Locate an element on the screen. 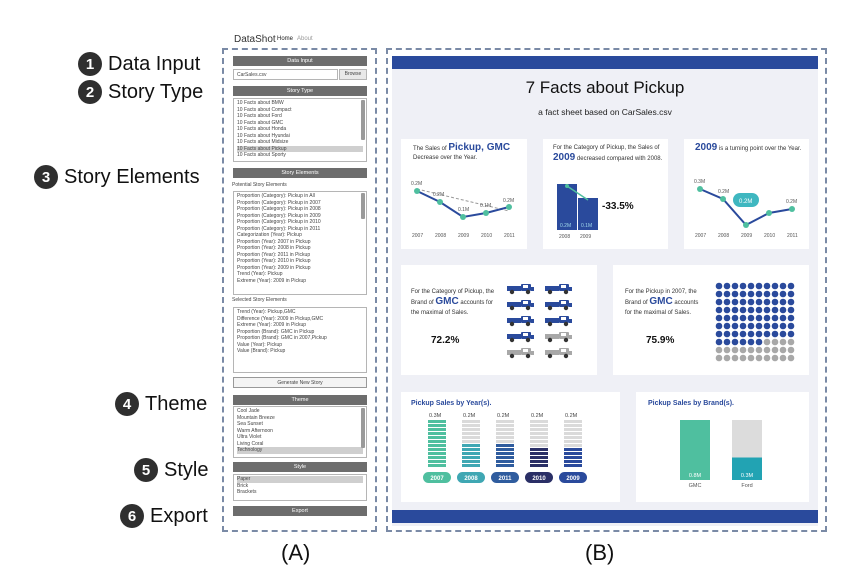 The image size is (841, 574). potential-element-item: Proportion (Category): Pickup in 2010 is located at coordinates (279, 222).